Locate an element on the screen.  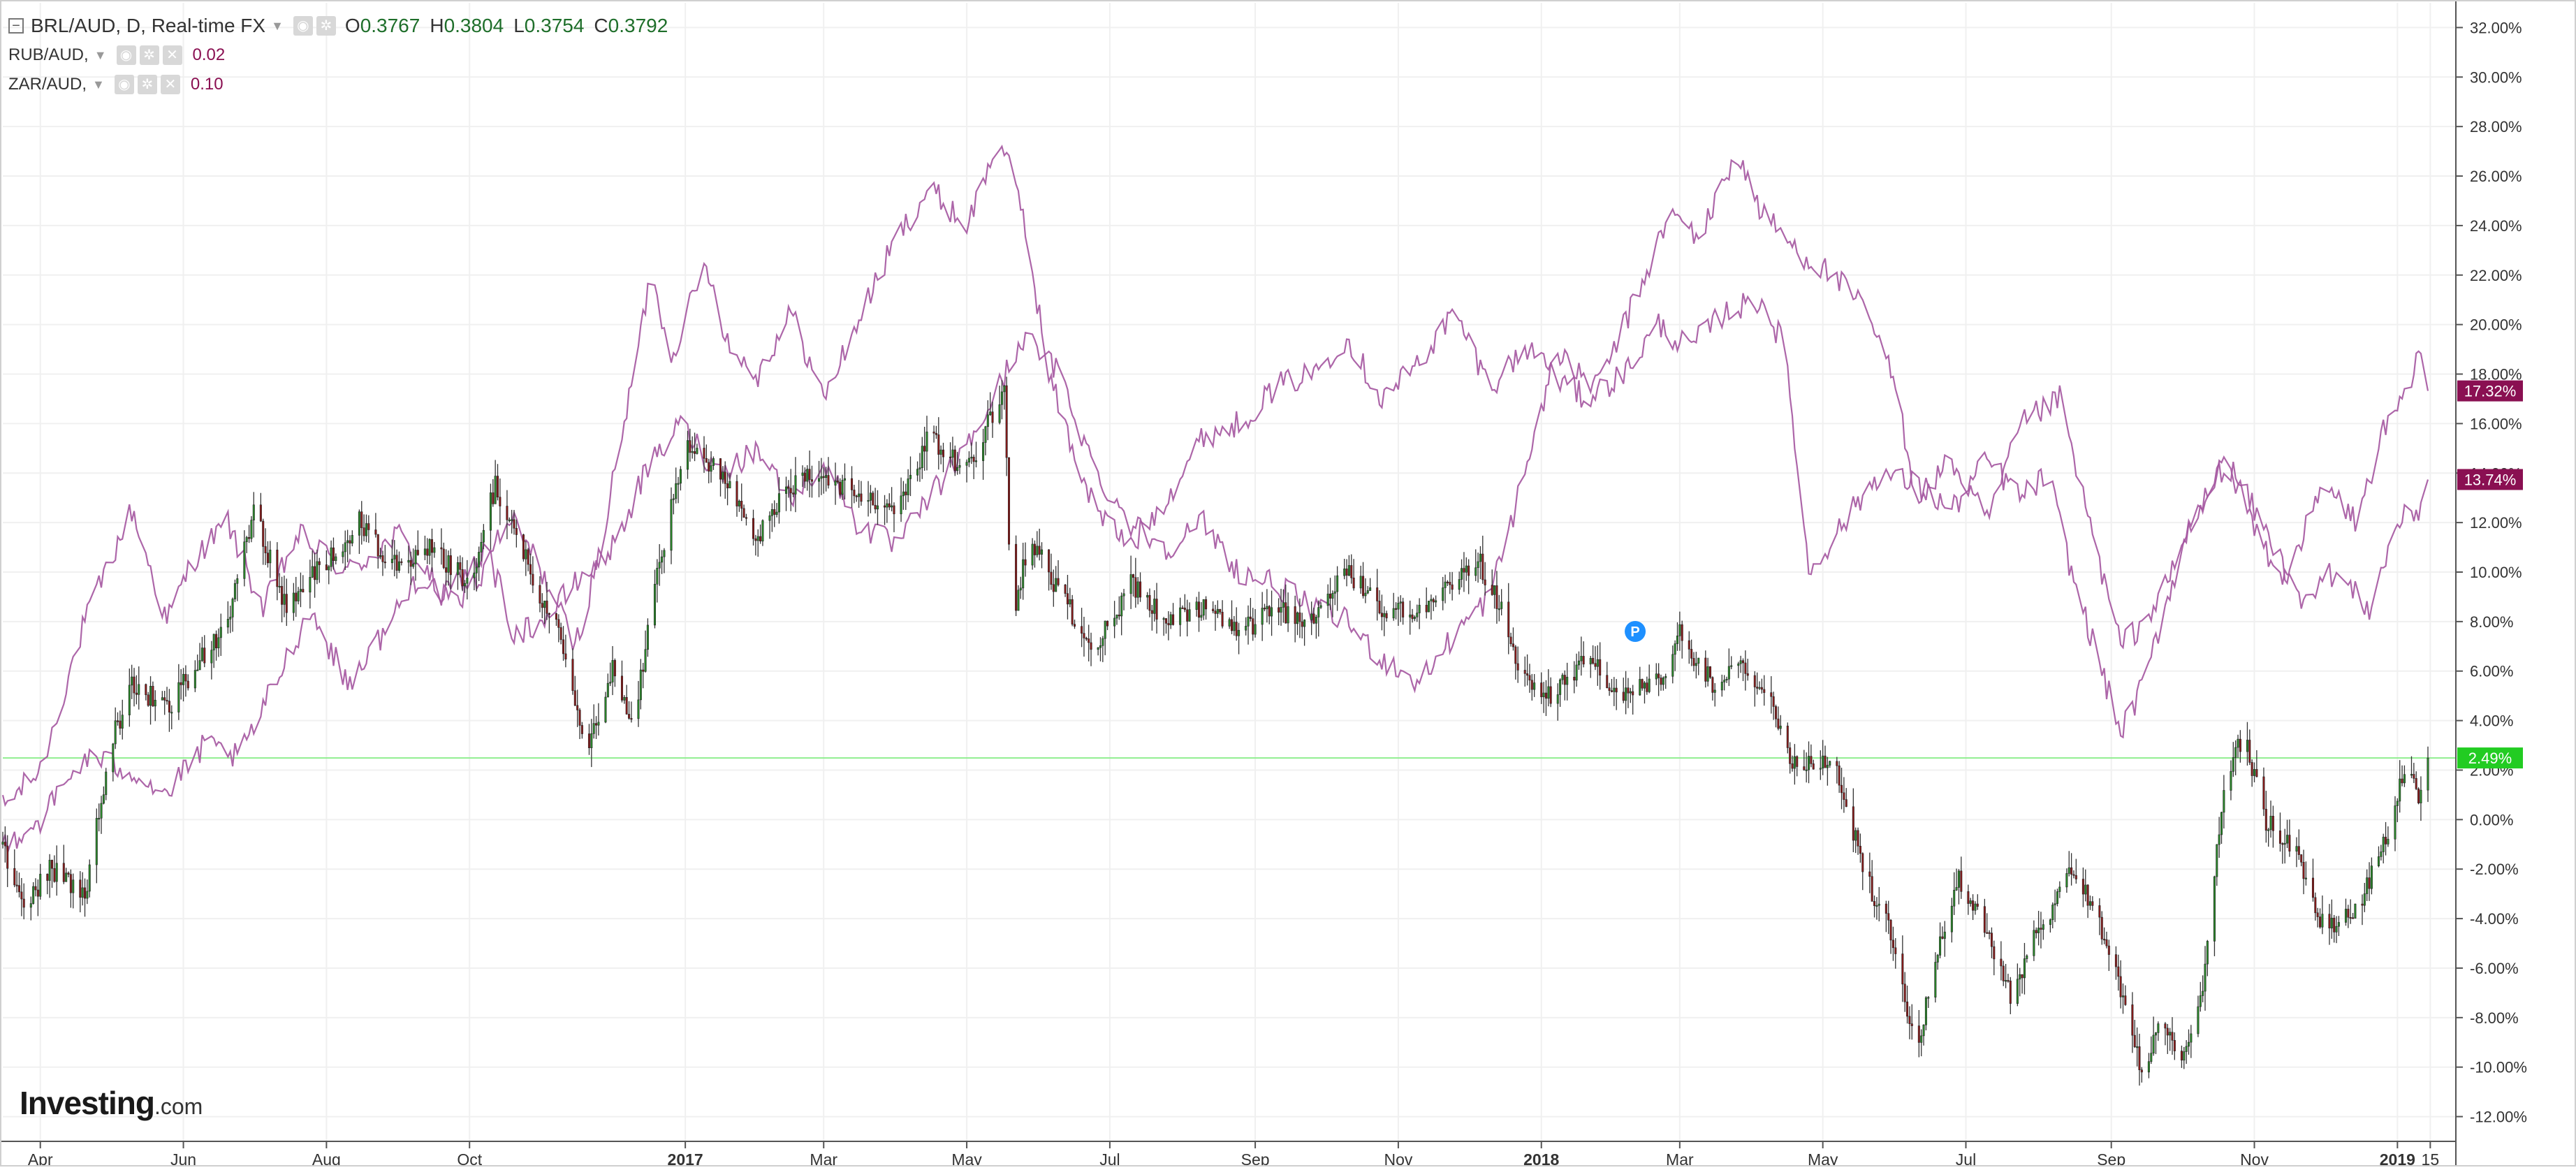
x-tick-label: Sep is located at coordinates (1255, 1158).